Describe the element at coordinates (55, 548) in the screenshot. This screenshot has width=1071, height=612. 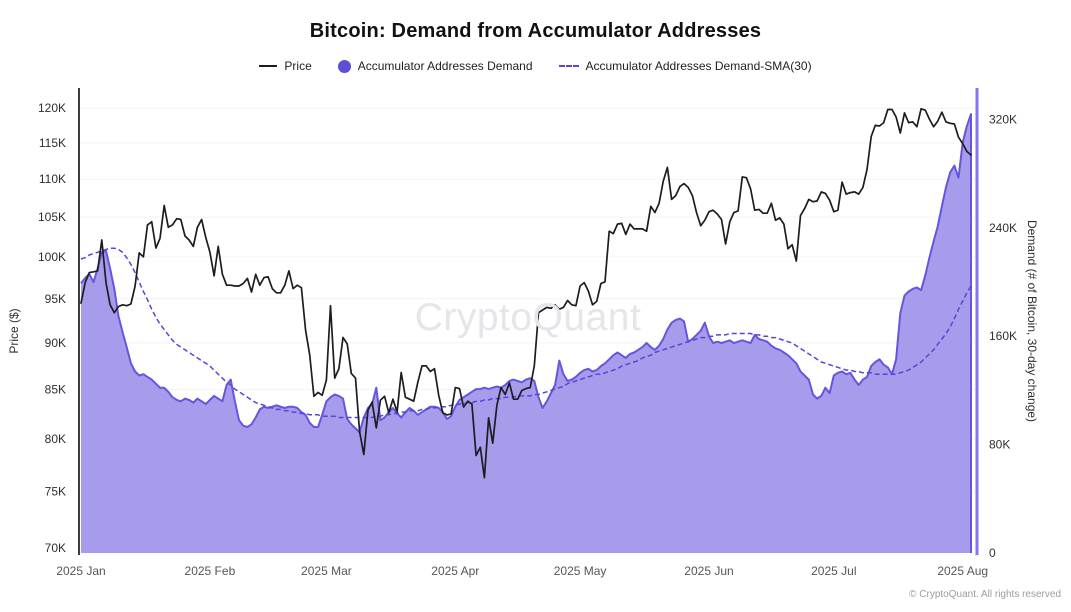
I see `svg-text: 70K` at that location.